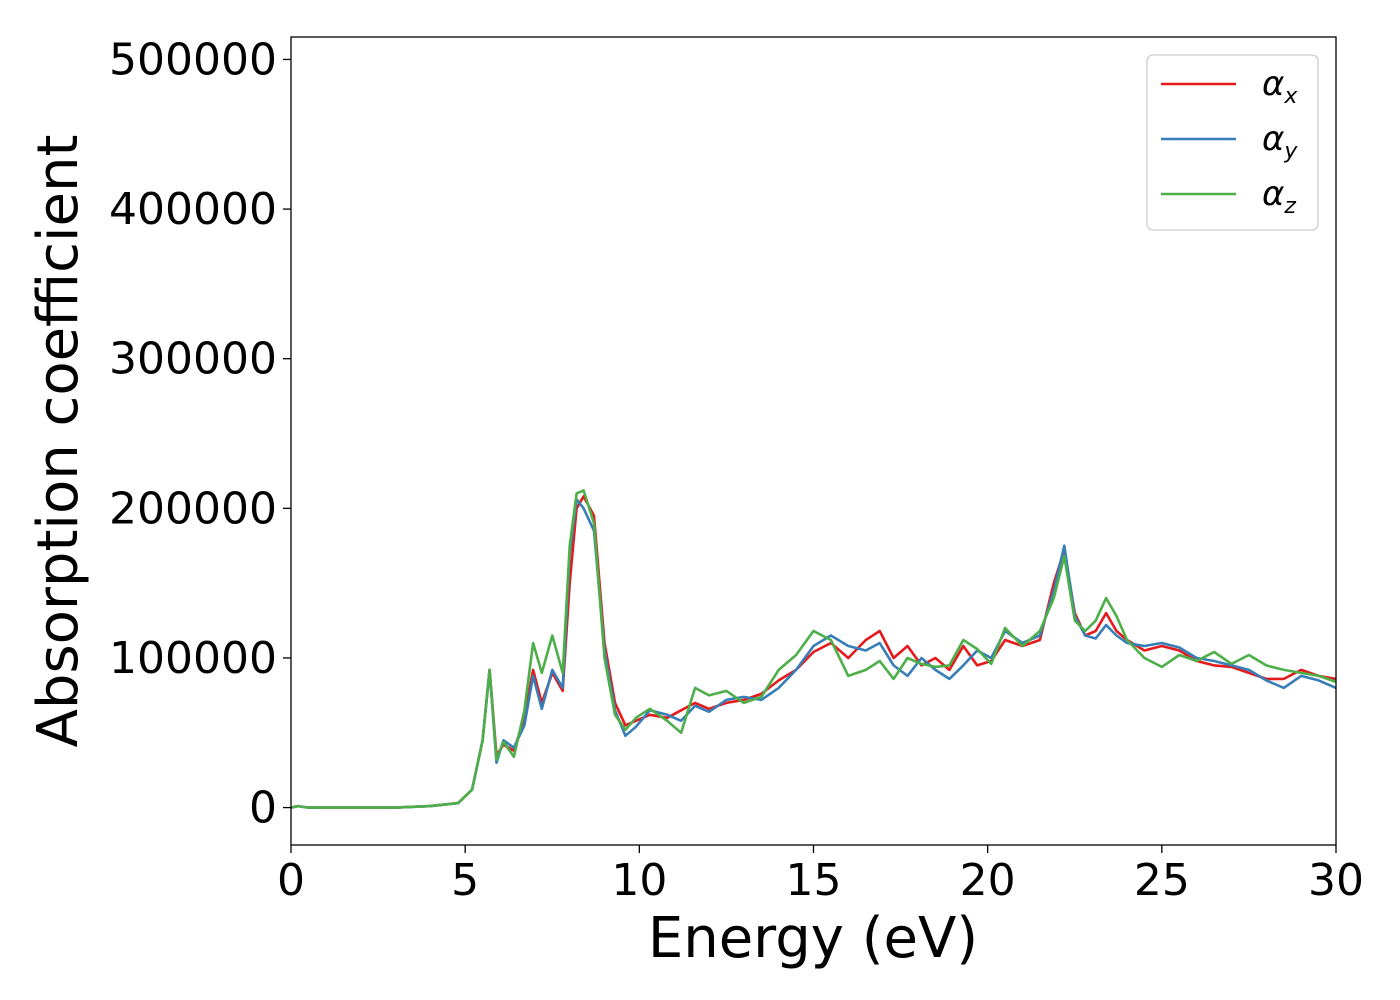  I want to click on legend: αx αy αz, so click(1232, 142).